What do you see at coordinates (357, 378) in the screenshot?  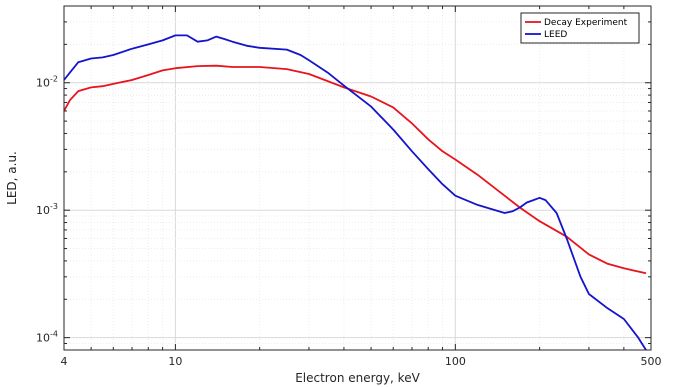 I see `x-axis-label: Electron energy, keV` at bounding box center [357, 378].